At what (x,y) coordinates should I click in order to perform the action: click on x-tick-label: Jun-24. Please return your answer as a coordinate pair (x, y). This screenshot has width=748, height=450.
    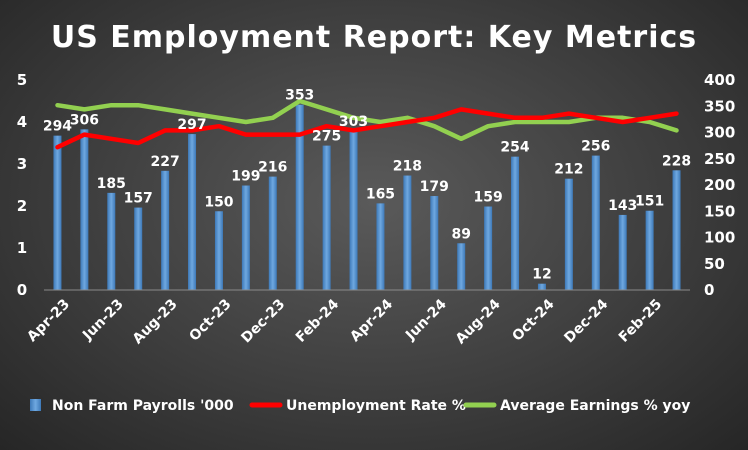
    Looking at the image, I should click on (426, 320).